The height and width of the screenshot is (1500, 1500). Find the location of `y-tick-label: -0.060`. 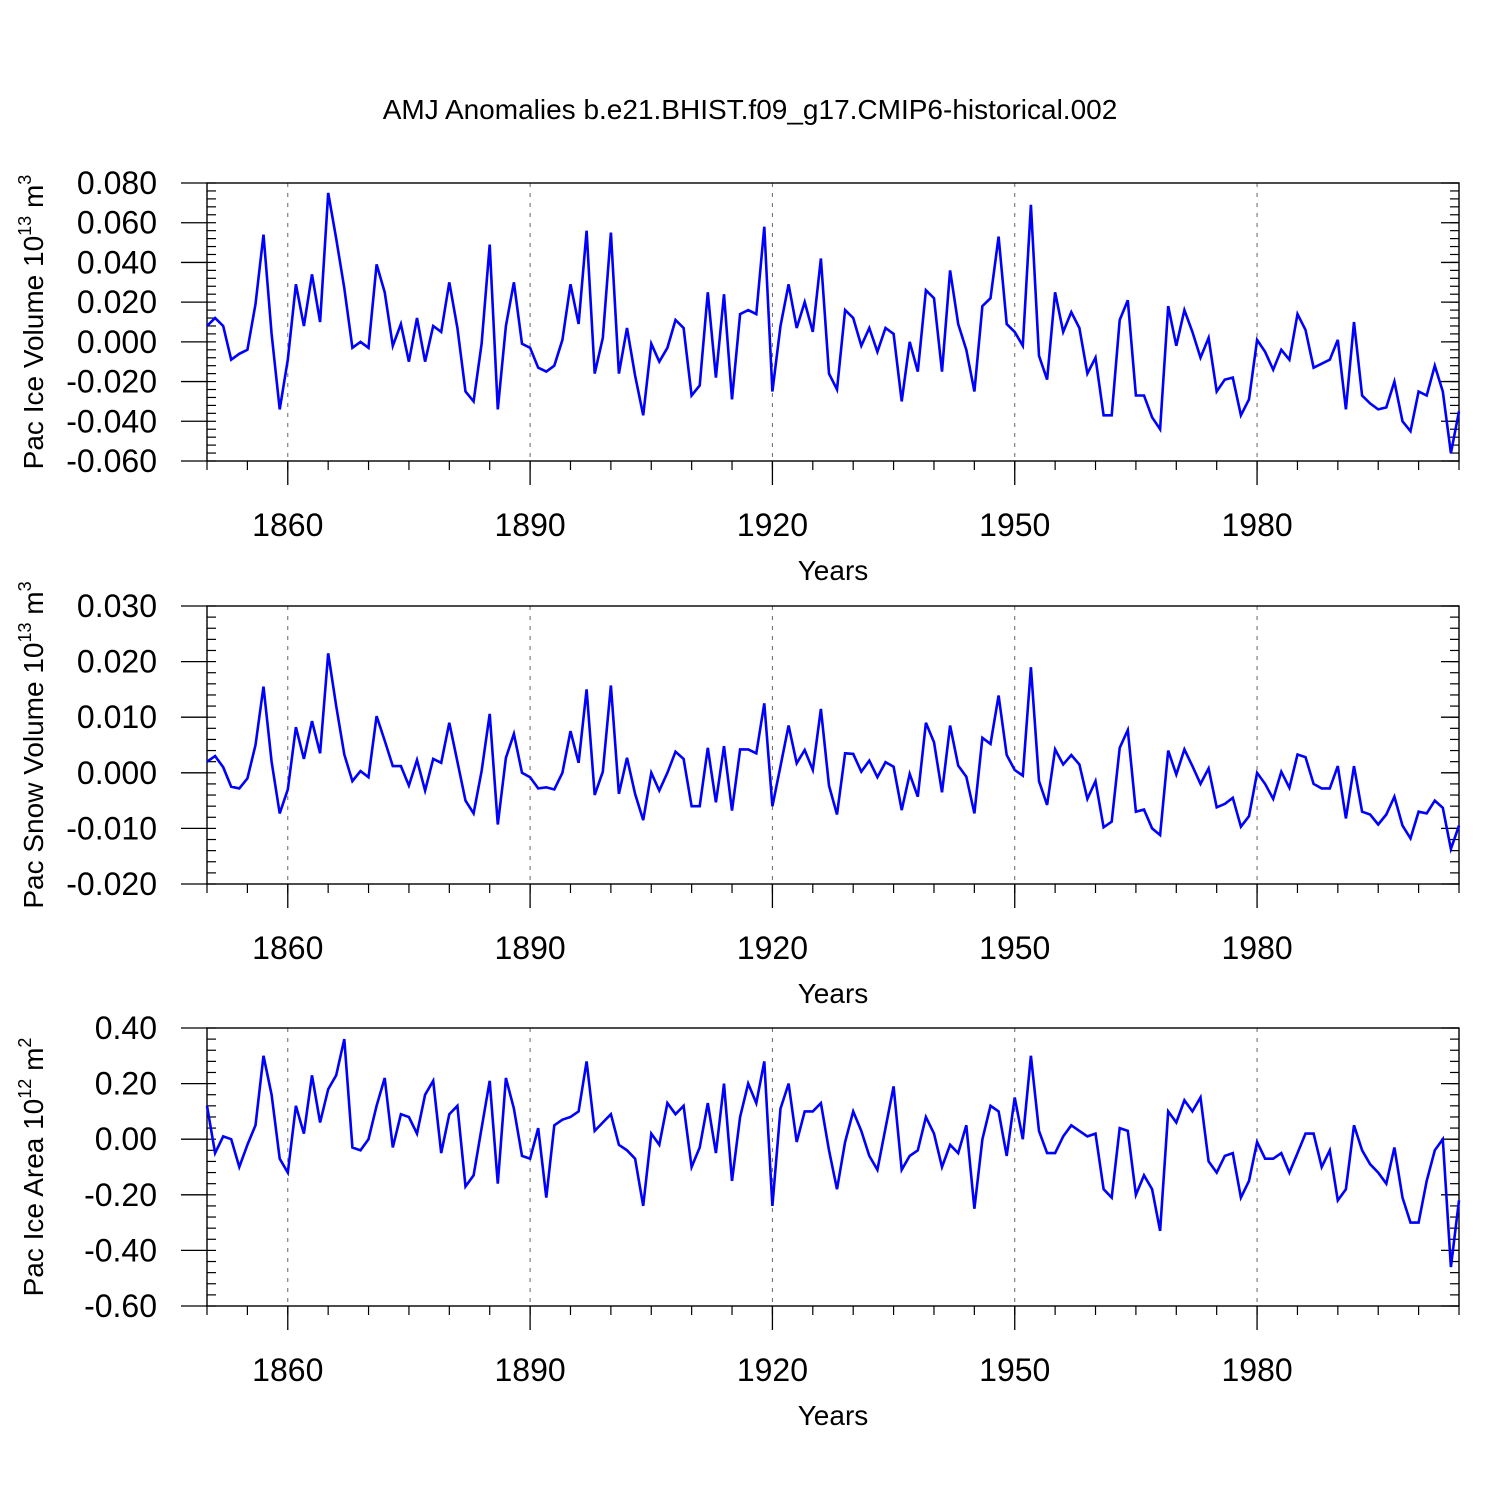

y-tick-label: -0.060 is located at coordinates (111, 461).